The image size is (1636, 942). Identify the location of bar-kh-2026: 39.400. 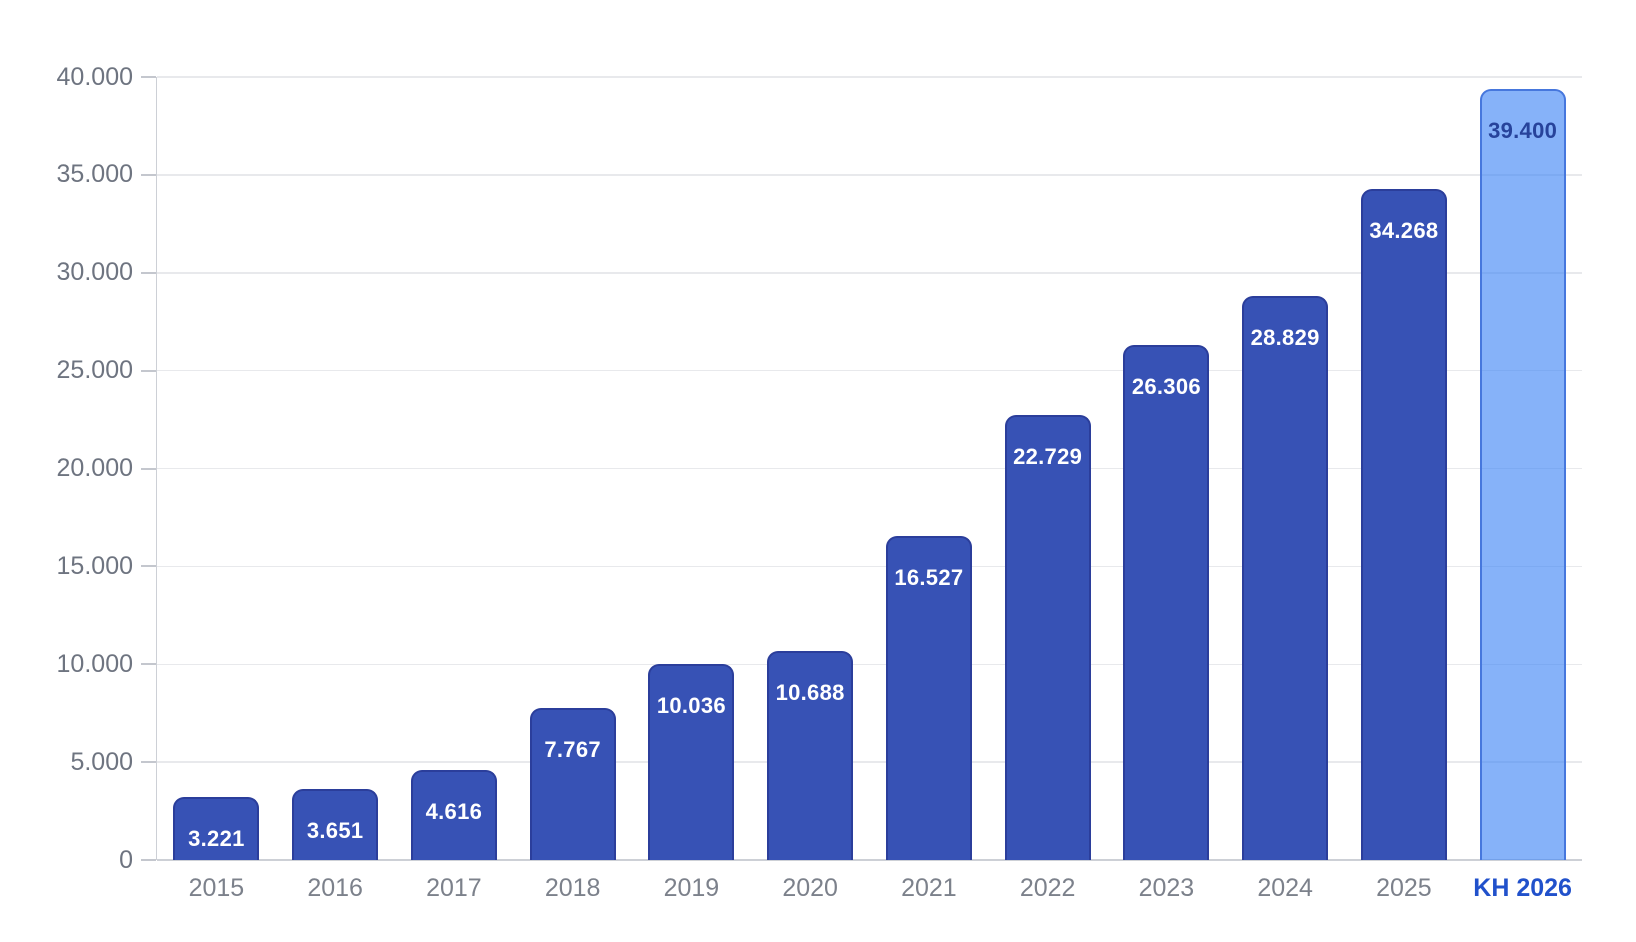
(1522, 474).